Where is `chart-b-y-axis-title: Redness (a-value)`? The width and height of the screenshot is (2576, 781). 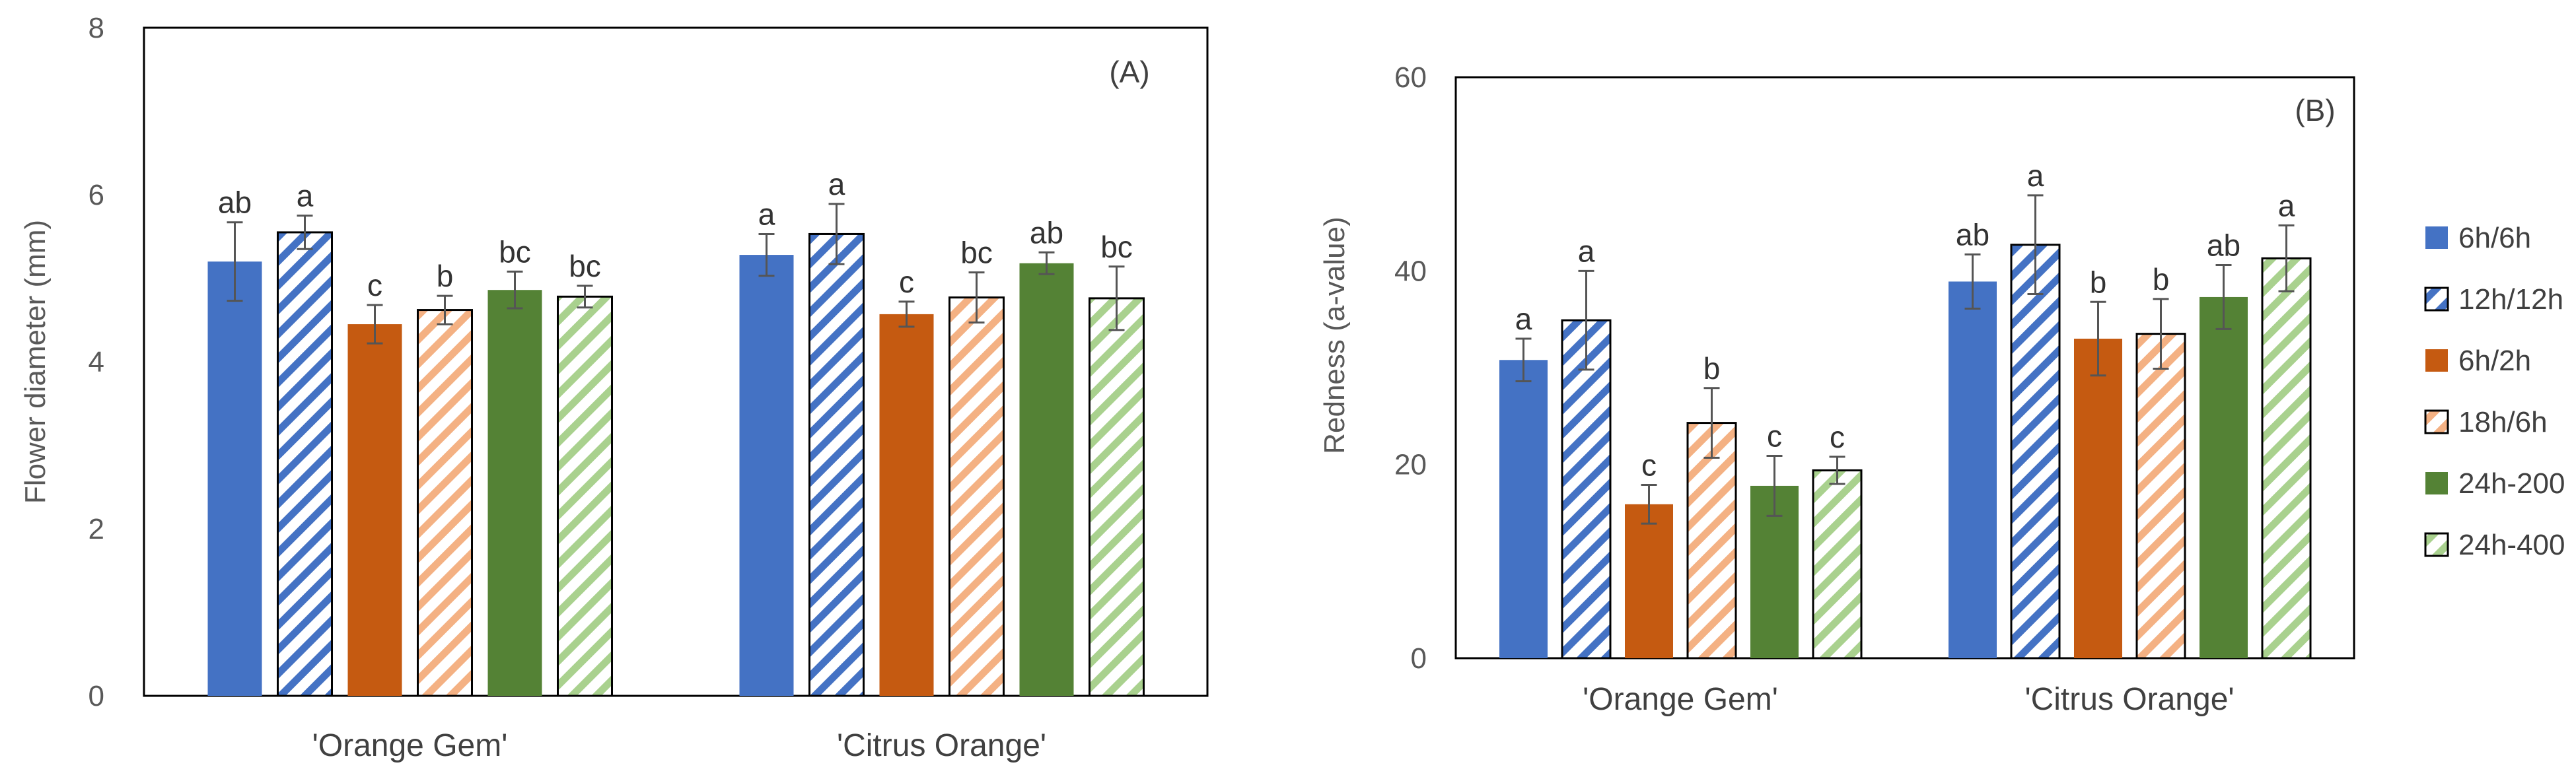 chart-b-y-axis-title: Redness (a-value) is located at coordinates (1335, 335).